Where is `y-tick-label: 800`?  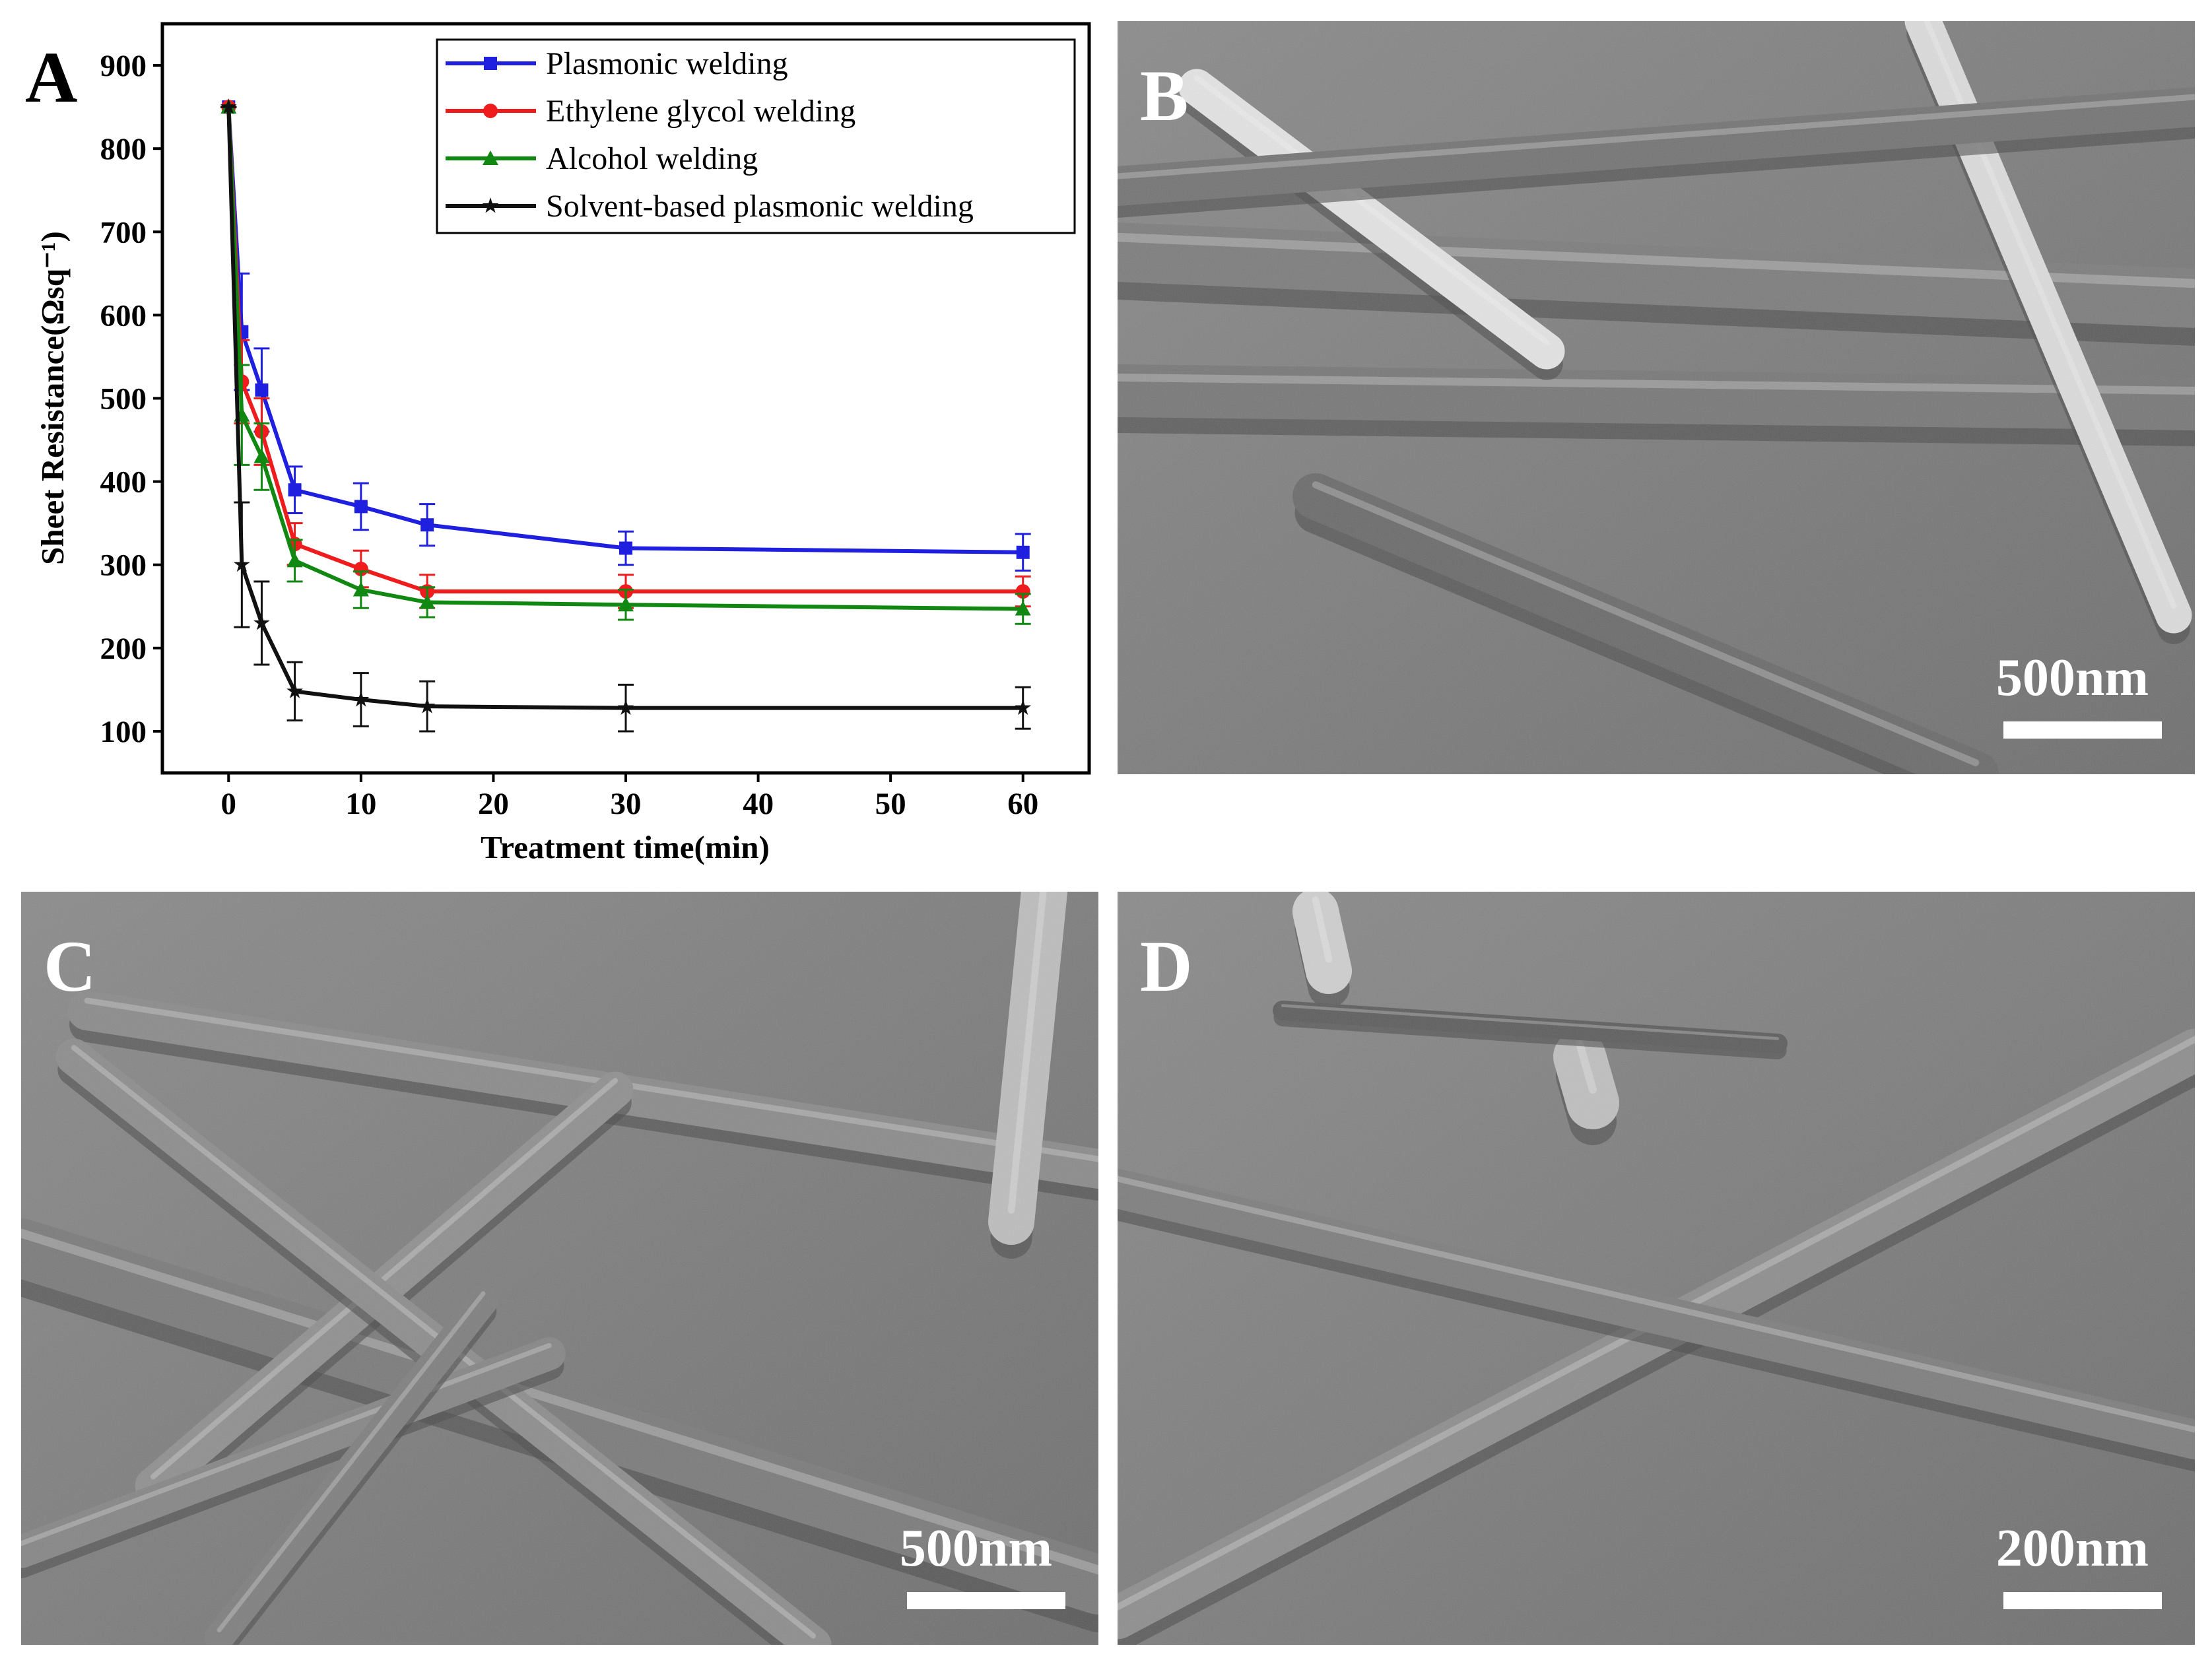
y-tick-label: 800 is located at coordinates (123, 149).